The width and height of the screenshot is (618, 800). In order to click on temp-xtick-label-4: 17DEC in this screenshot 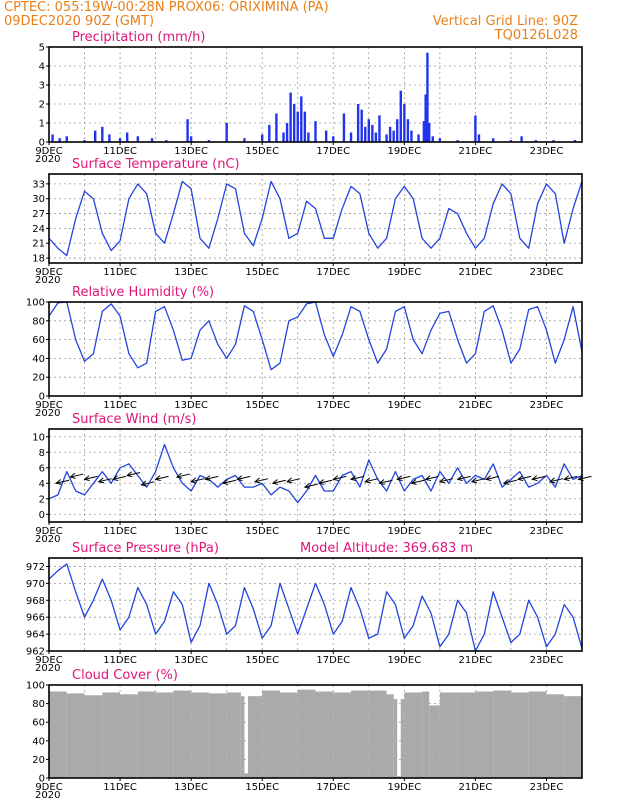, I will do `click(333, 272)`.